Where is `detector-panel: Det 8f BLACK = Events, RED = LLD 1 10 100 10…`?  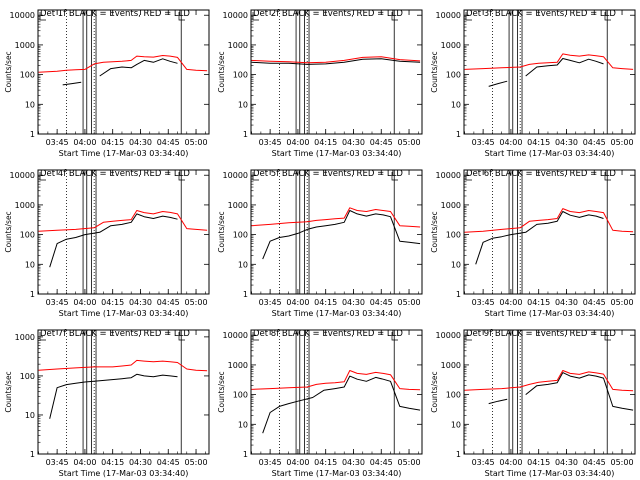 detector-panel: Det 8f BLACK = Events, RED = LLD 1 10 100 10… is located at coordinates (320, 403).